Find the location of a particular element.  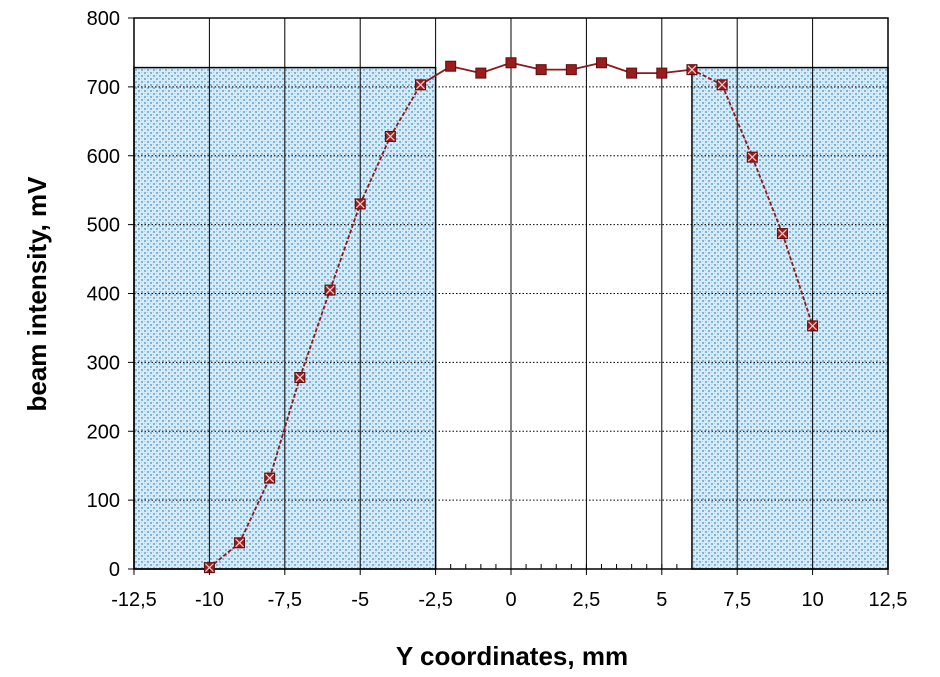

y-tick-label: 200 is located at coordinates (103, 432).